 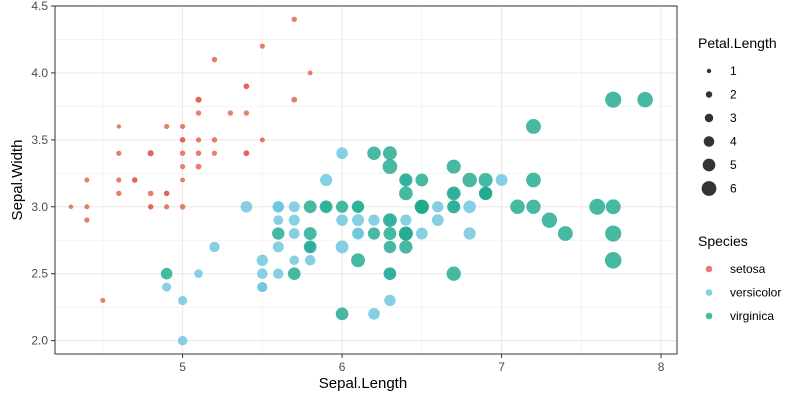 What do you see at coordinates (182, 367) in the screenshot?
I see `x-tick-label: 5` at bounding box center [182, 367].